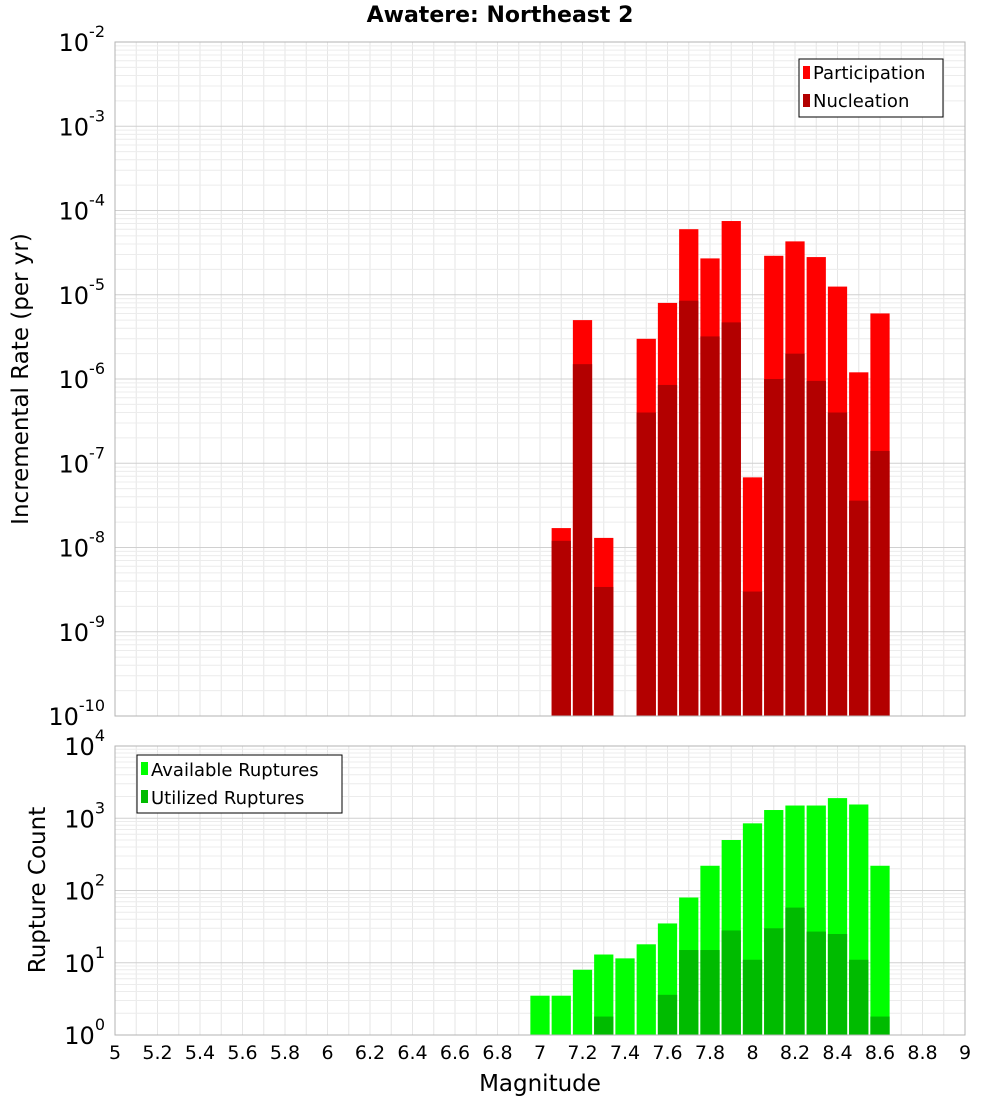 The height and width of the screenshot is (1100, 1000). What do you see at coordinates (625, 1053) in the screenshot?
I see `magnitude-x-tick-label: 7.4` at bounding box center [625, 1053].